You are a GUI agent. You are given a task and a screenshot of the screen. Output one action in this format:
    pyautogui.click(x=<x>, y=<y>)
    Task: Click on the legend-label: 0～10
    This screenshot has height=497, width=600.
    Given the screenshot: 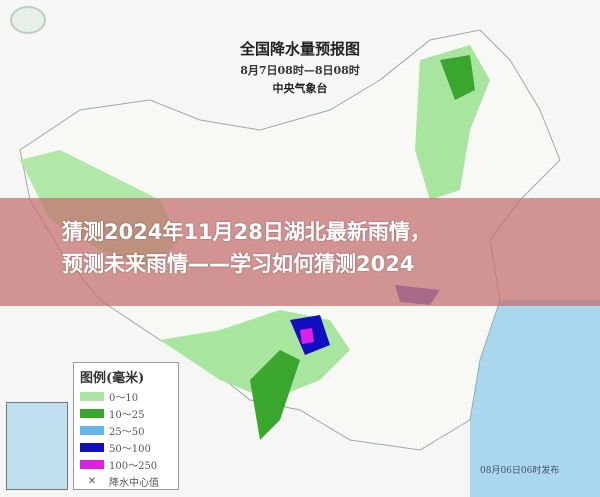 What is the action you would take?
    pyautogui.click(x=124, y=398)
    